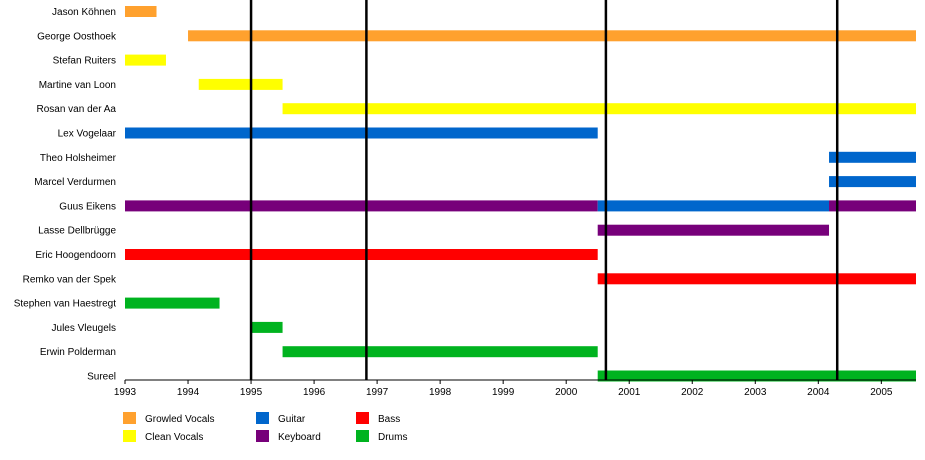 The image size is (925, 460). Describe the element at coordinates (70, 279) in the screenshot. I see `member-label: Remko van der Spek` at that location.